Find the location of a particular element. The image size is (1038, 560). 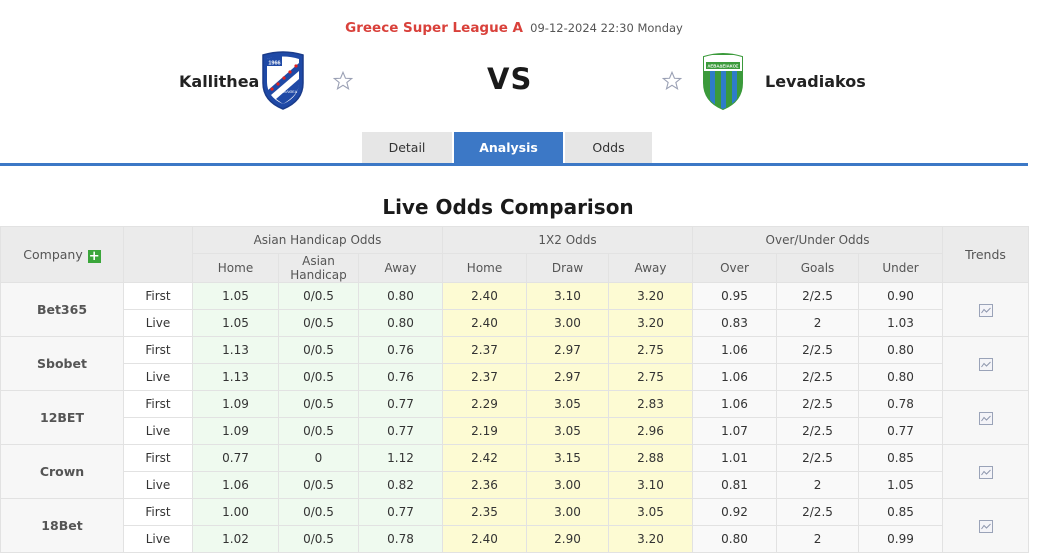

ah-handicap-header: Asian Handicap is located at coordinates (318, 268).